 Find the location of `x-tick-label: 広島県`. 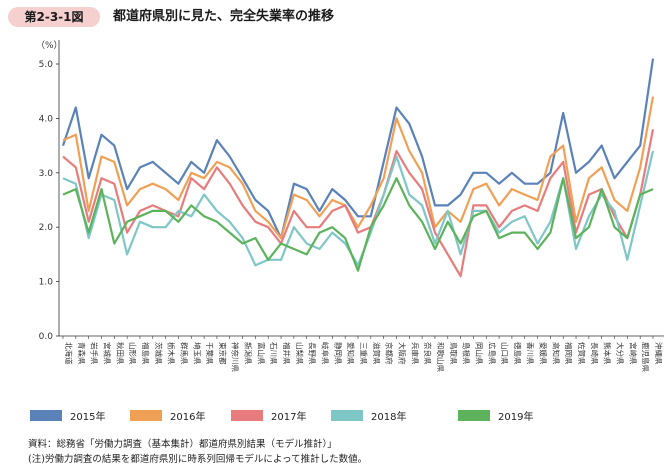

x-tick-label: 広島県 is located at coordinates (492, 353).